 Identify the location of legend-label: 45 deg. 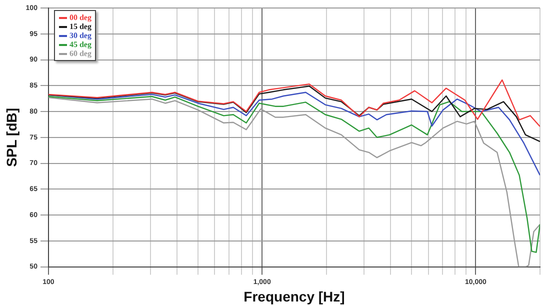
(80, 44).